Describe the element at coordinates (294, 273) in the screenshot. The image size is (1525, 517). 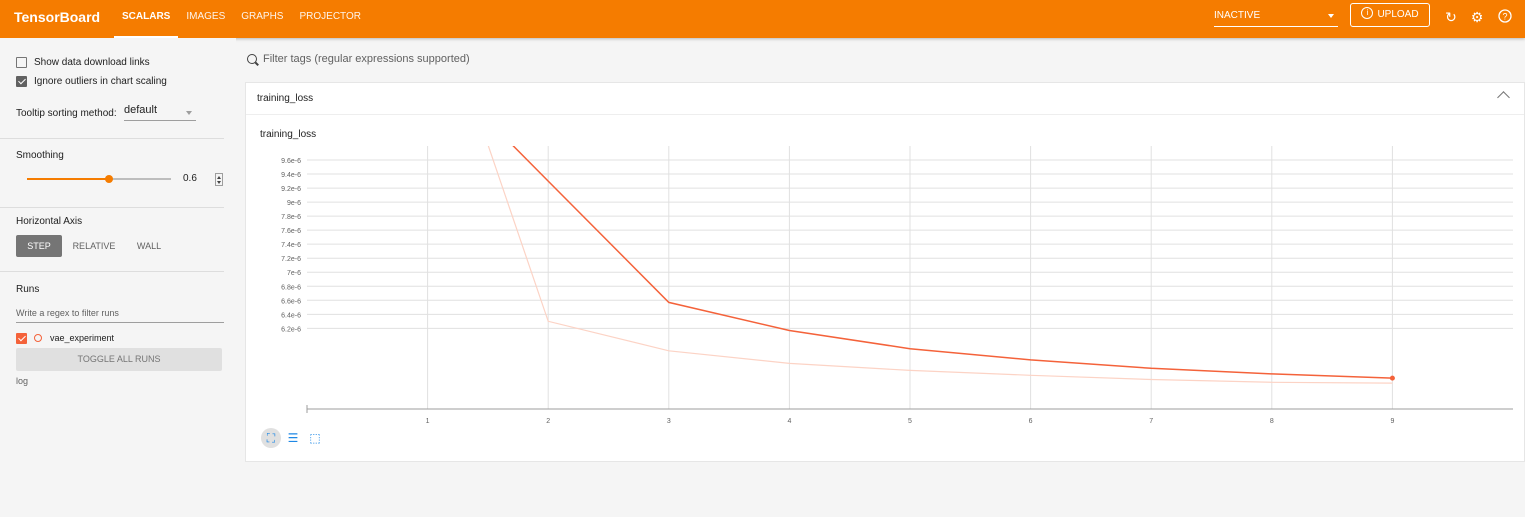
I see `y-tick-label: 7e-6` at that location.